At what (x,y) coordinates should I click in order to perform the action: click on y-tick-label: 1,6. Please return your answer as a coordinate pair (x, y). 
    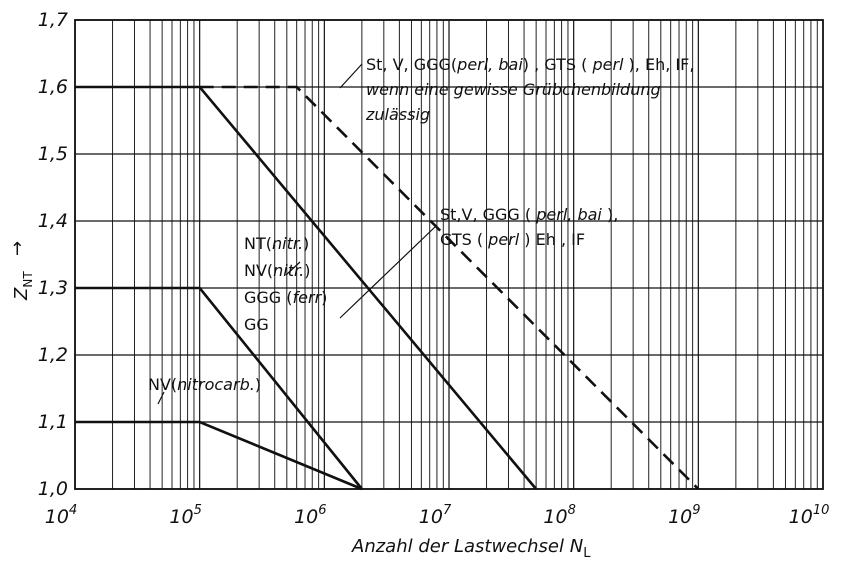
    Looking at the image, I should click on (53, 87).